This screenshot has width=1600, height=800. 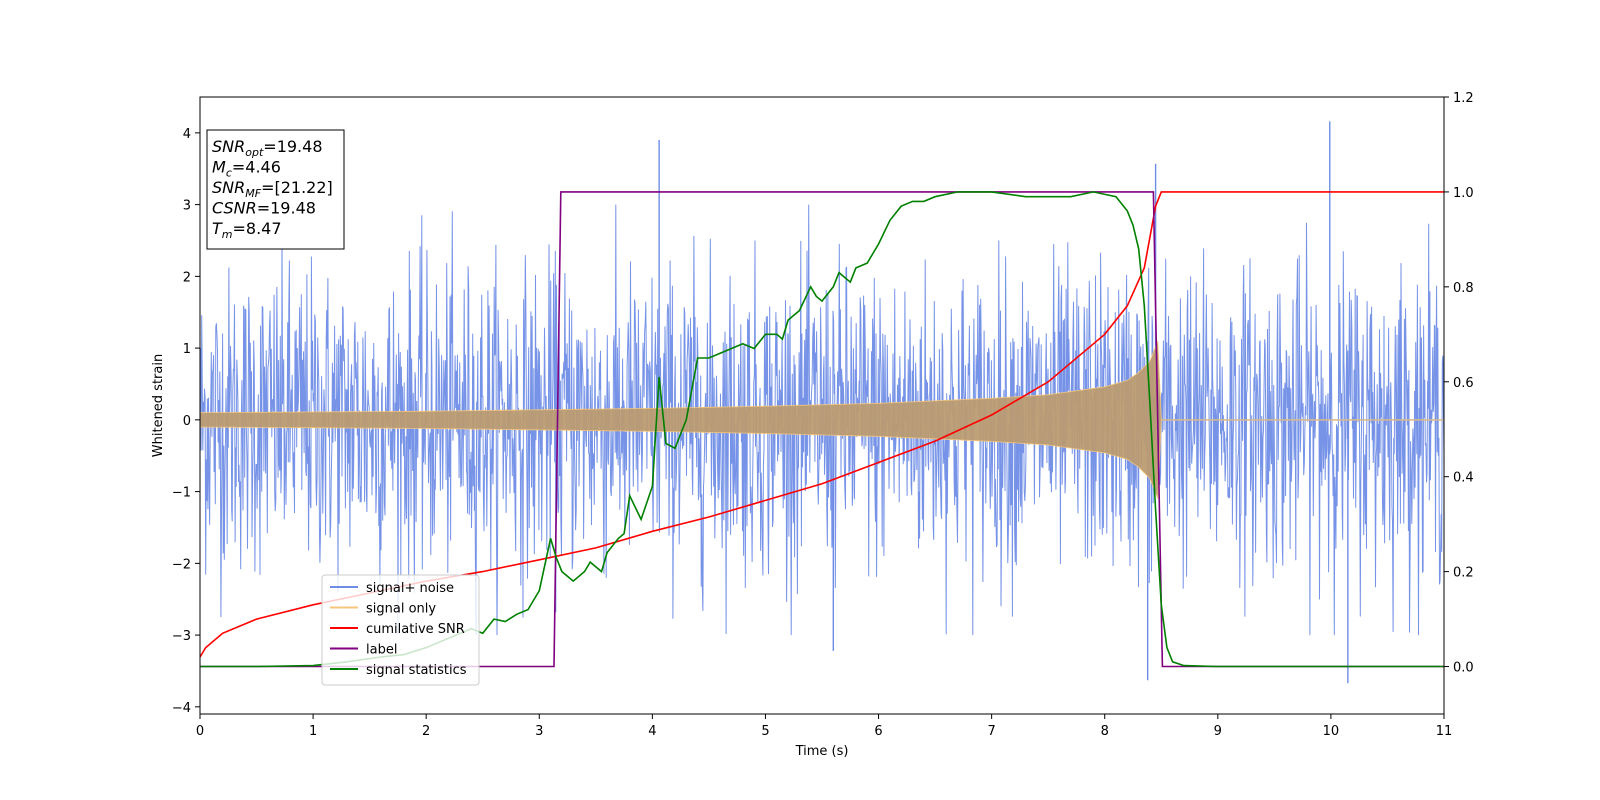 I want to click on legend-label: signal+ noise, so click(x=410, y=588).